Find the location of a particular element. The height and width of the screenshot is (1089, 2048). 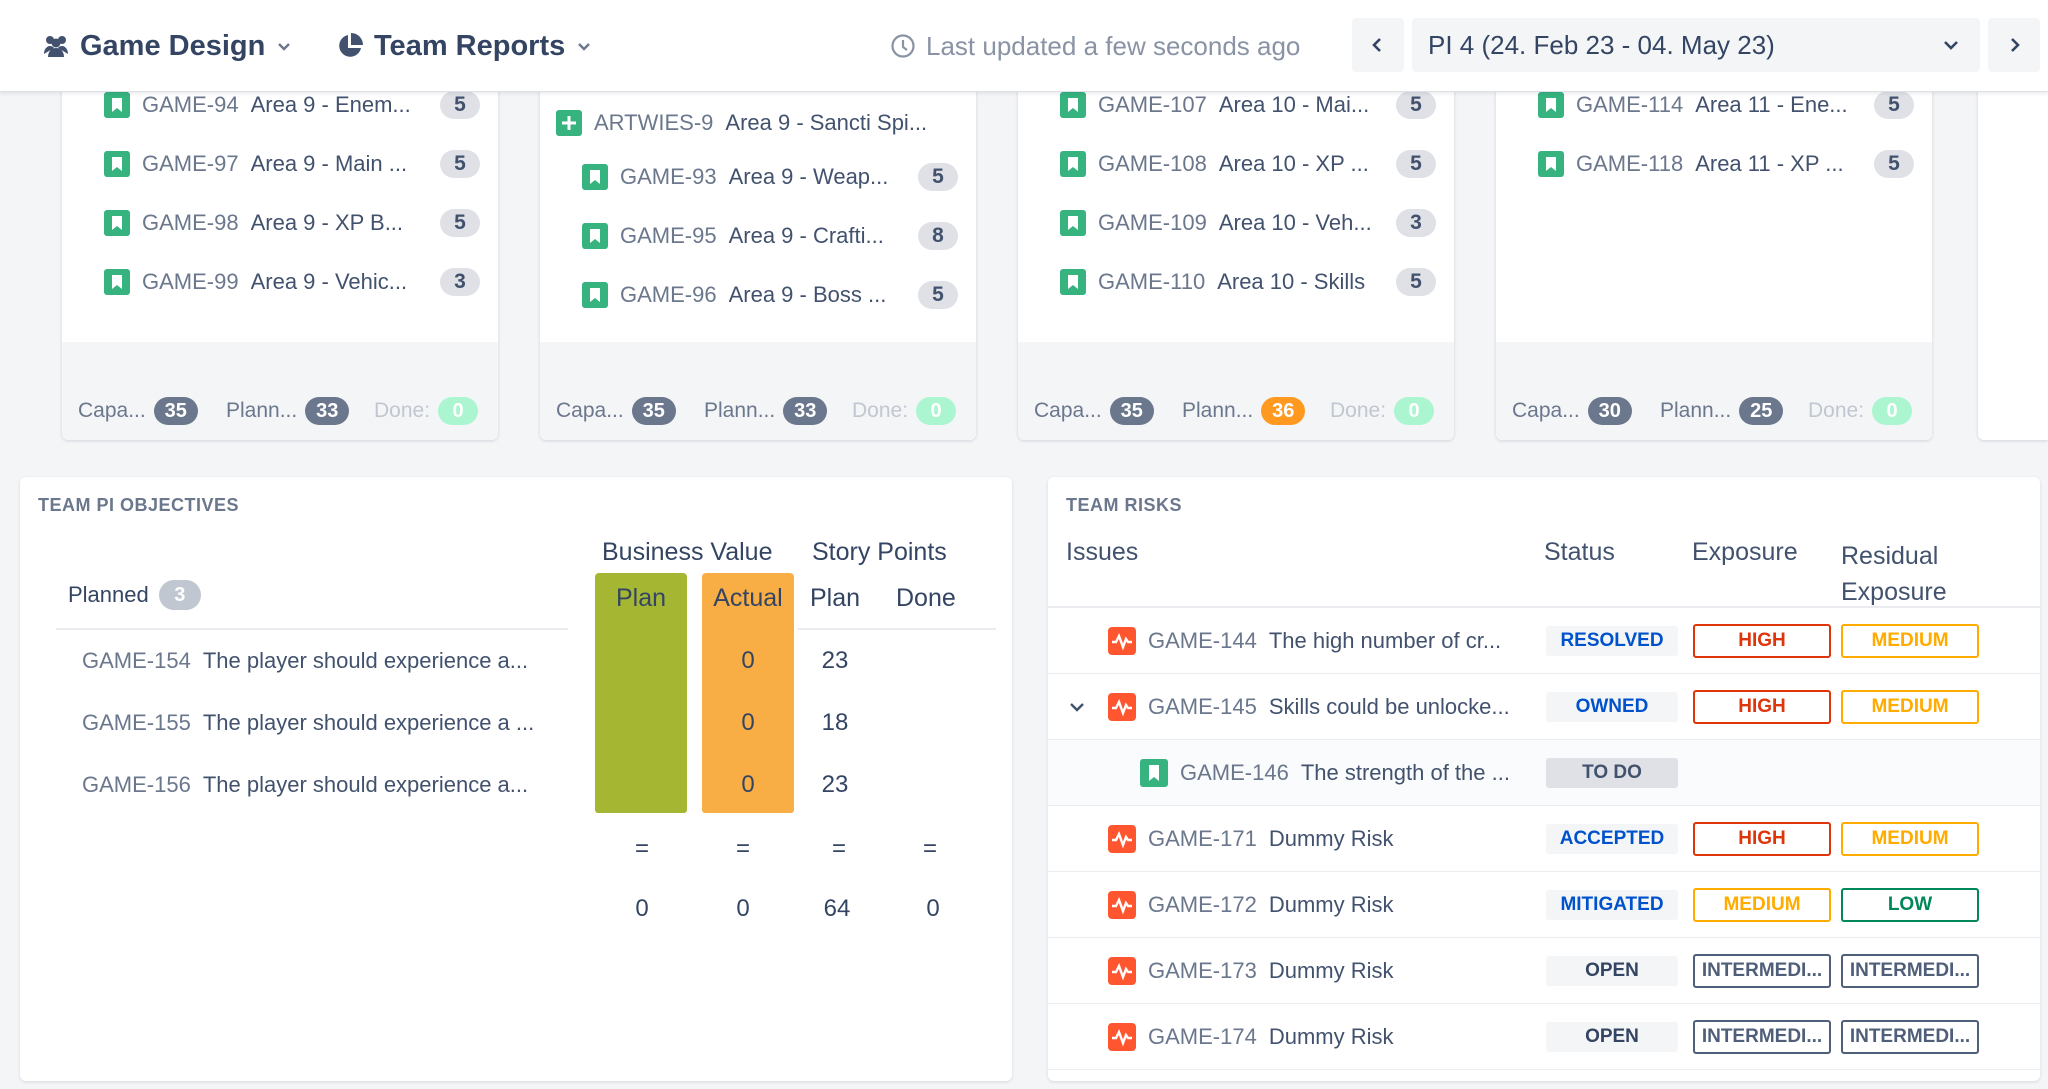

issue-key: GAME-99 is located at coordinates (190, 281).